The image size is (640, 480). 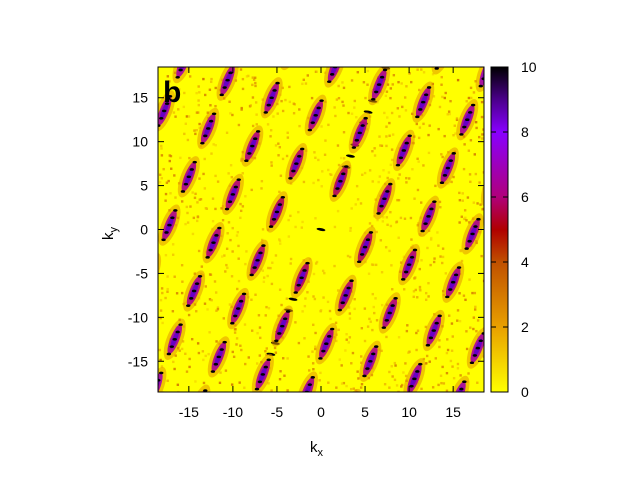 What do you see at coordinates (321, 412) in the screenshot?
I see `x-tick-label: 0` at bounding box center [321, 412].